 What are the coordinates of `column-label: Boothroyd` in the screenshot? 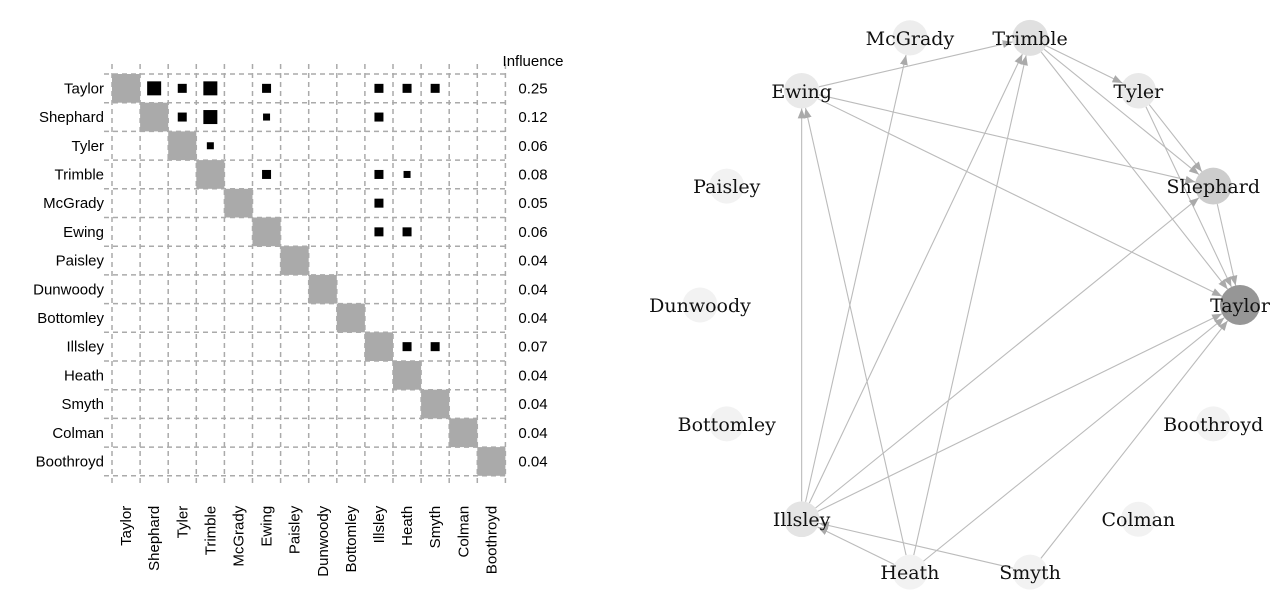 It's located at (491, 540).